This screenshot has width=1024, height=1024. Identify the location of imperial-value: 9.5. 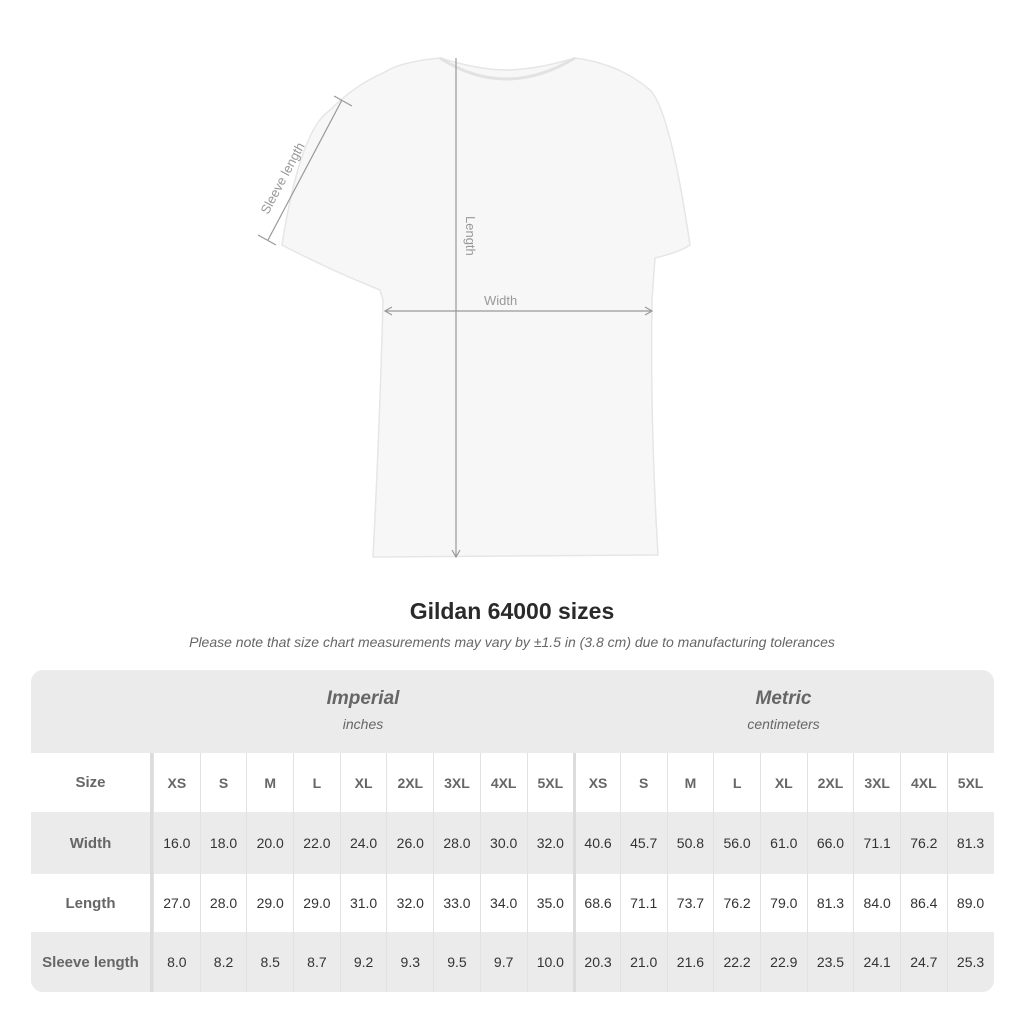
(456, 962).